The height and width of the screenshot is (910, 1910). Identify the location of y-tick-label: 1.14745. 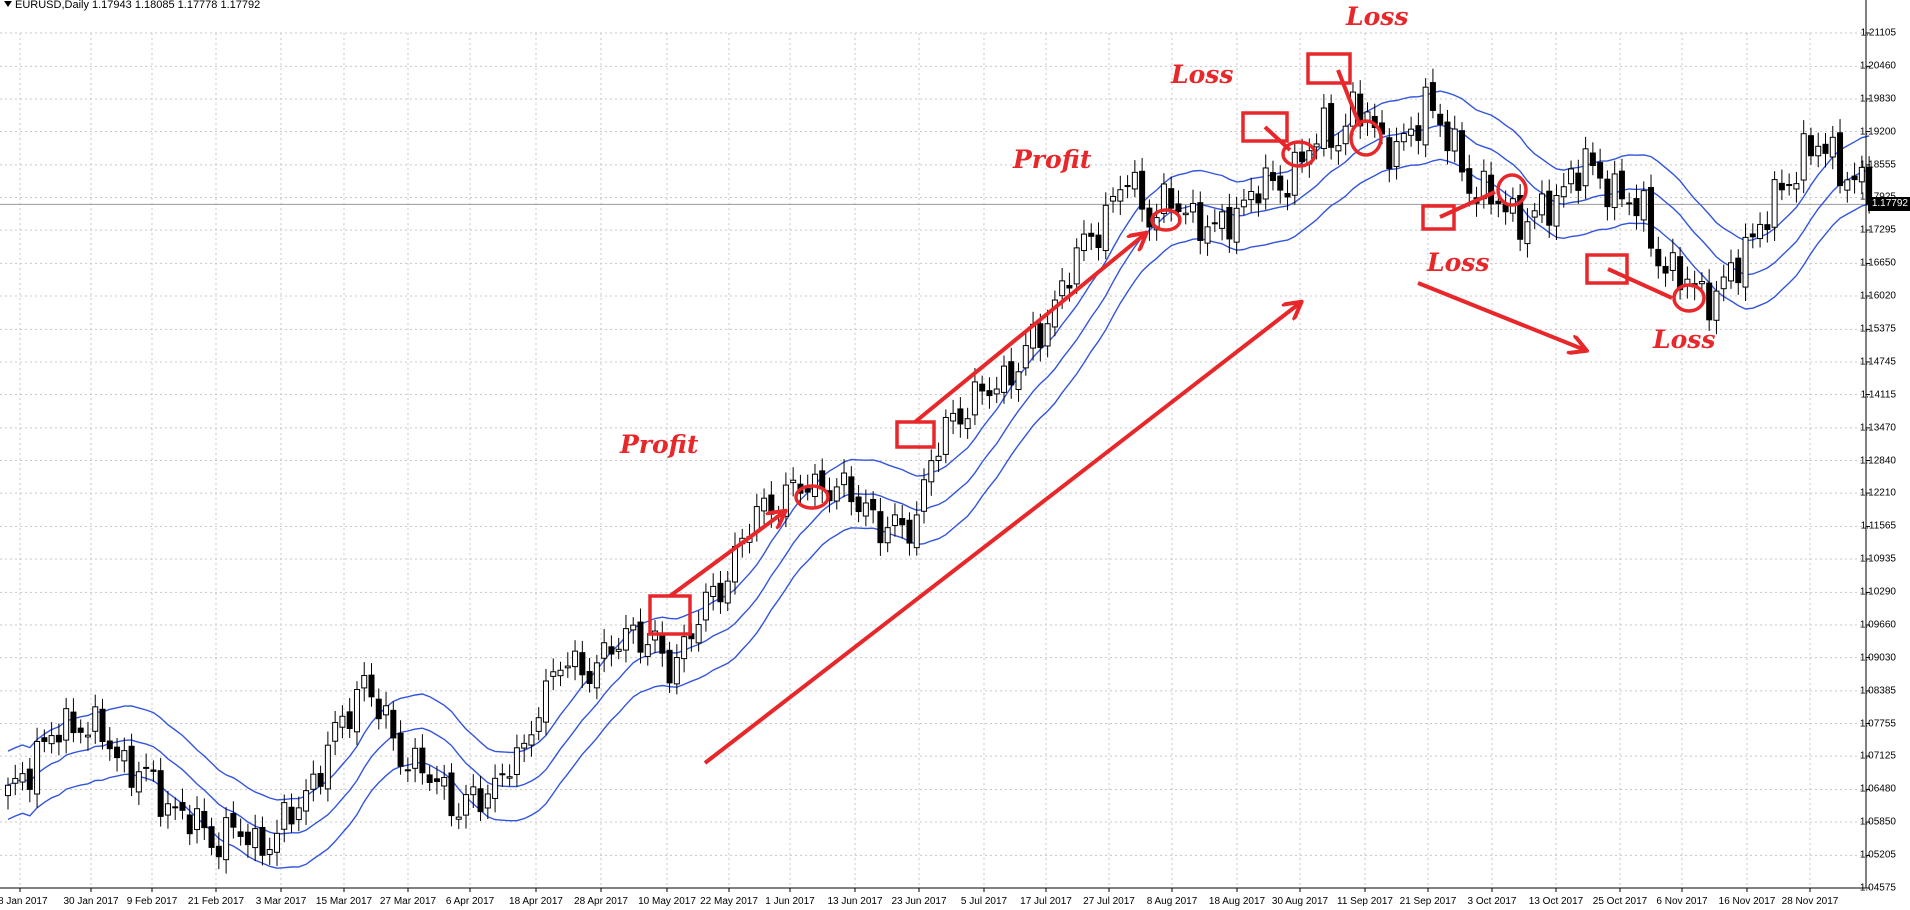
(1877, 362).